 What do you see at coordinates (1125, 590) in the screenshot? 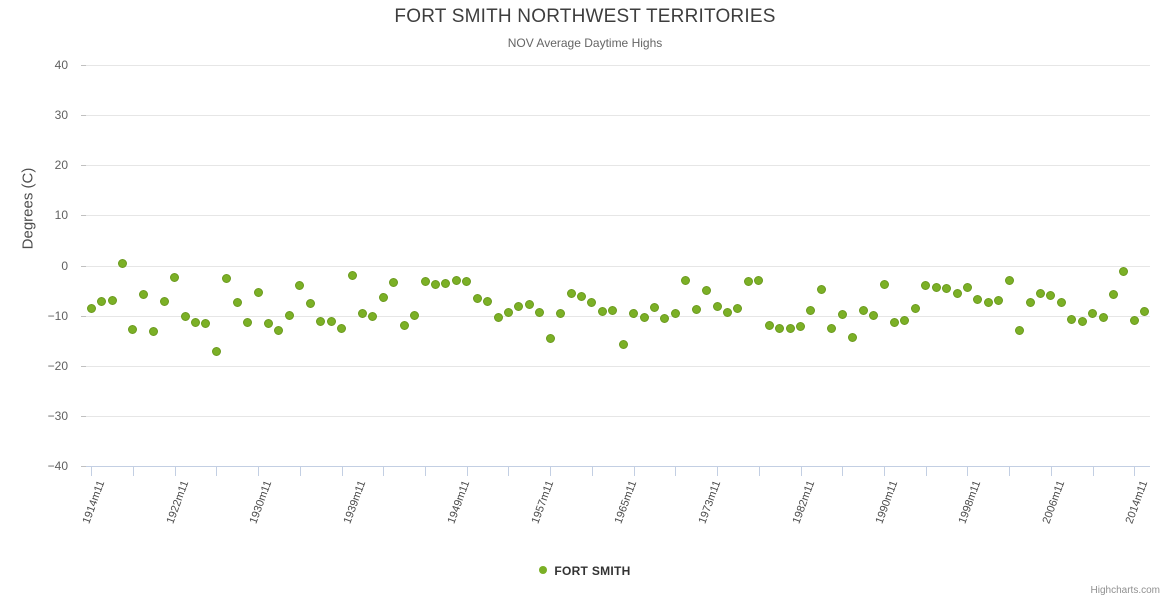
I see `credits-label: Highcharts.com` at bounding box center [1125, 590].